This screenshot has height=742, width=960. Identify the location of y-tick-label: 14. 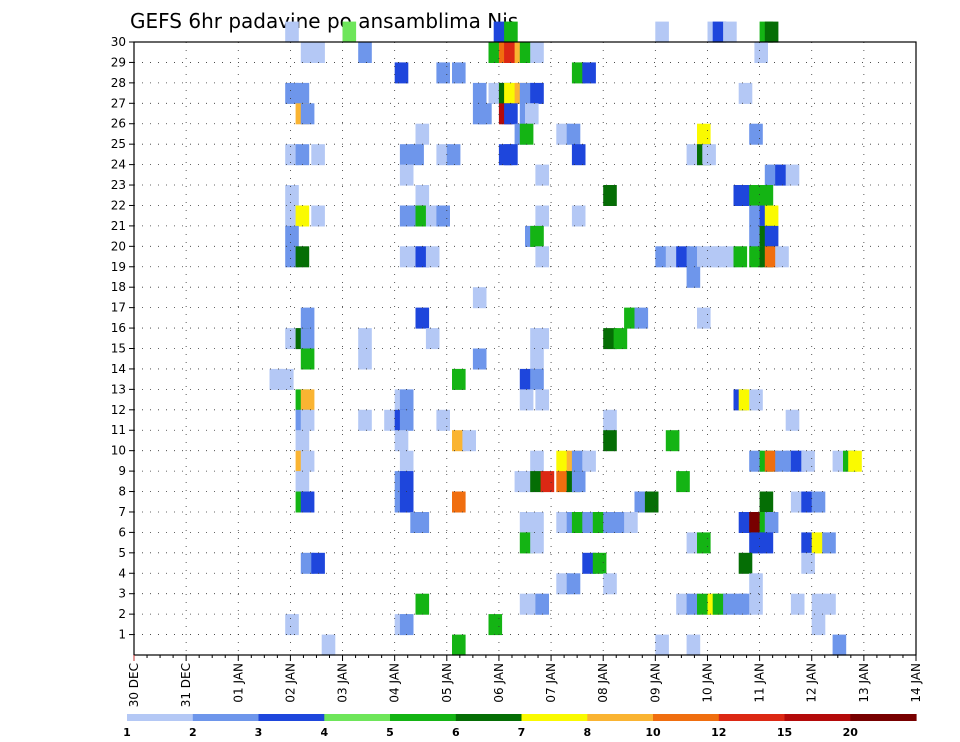
(118, 369).